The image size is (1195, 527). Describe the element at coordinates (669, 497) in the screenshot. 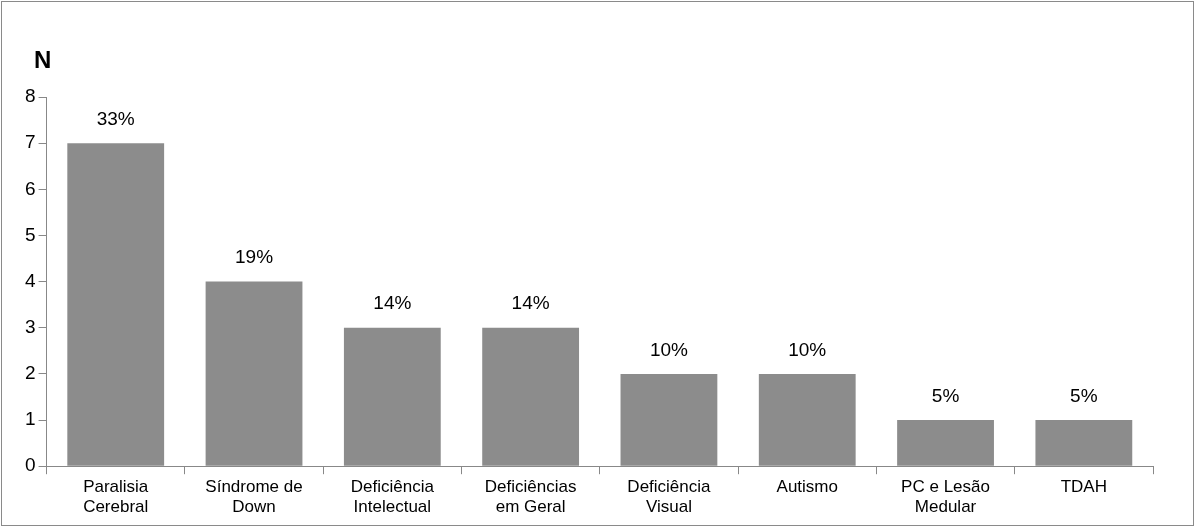

I see `x-tick-label: Deficiência Visual` at that location.